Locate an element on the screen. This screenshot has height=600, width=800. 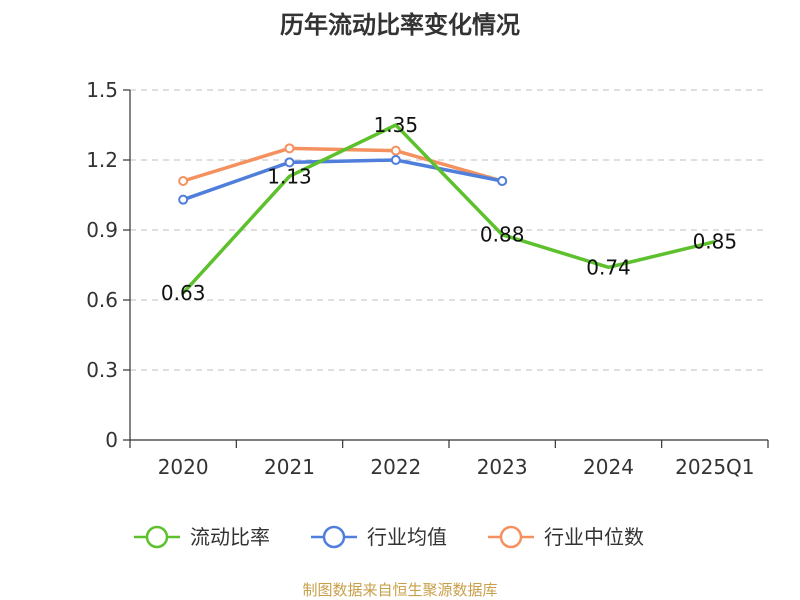
legend-label: 行业中位数 is located at coordinates (594, 537).